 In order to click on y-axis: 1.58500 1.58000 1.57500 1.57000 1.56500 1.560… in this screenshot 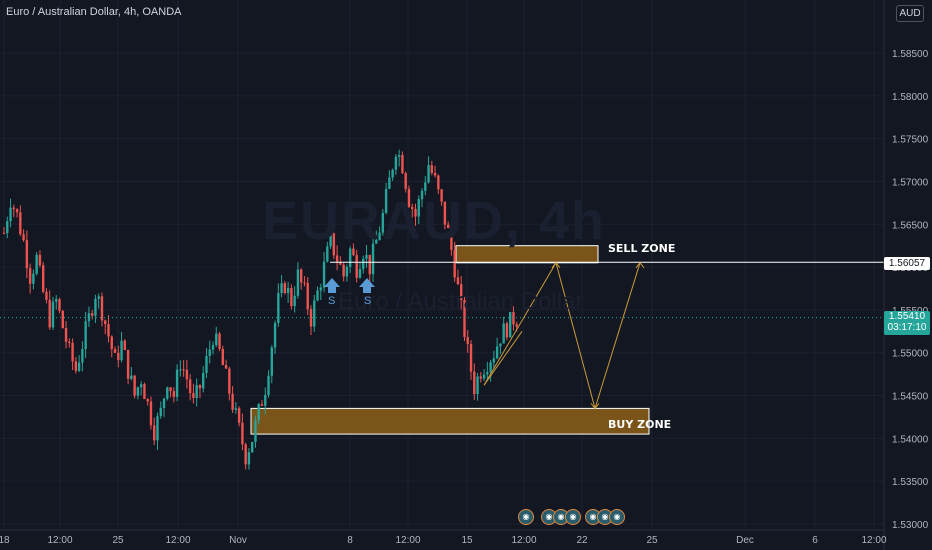, I will do `click(906, 275)`.